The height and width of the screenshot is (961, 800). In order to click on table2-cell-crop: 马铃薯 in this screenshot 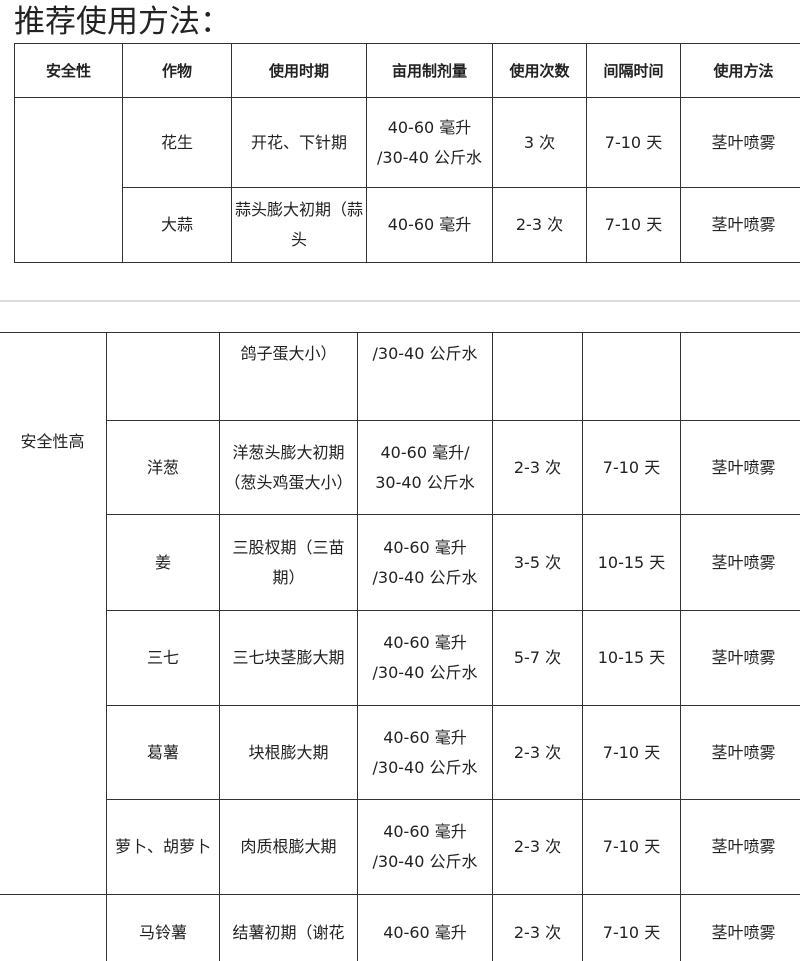, I will do `click(163, 927)`.